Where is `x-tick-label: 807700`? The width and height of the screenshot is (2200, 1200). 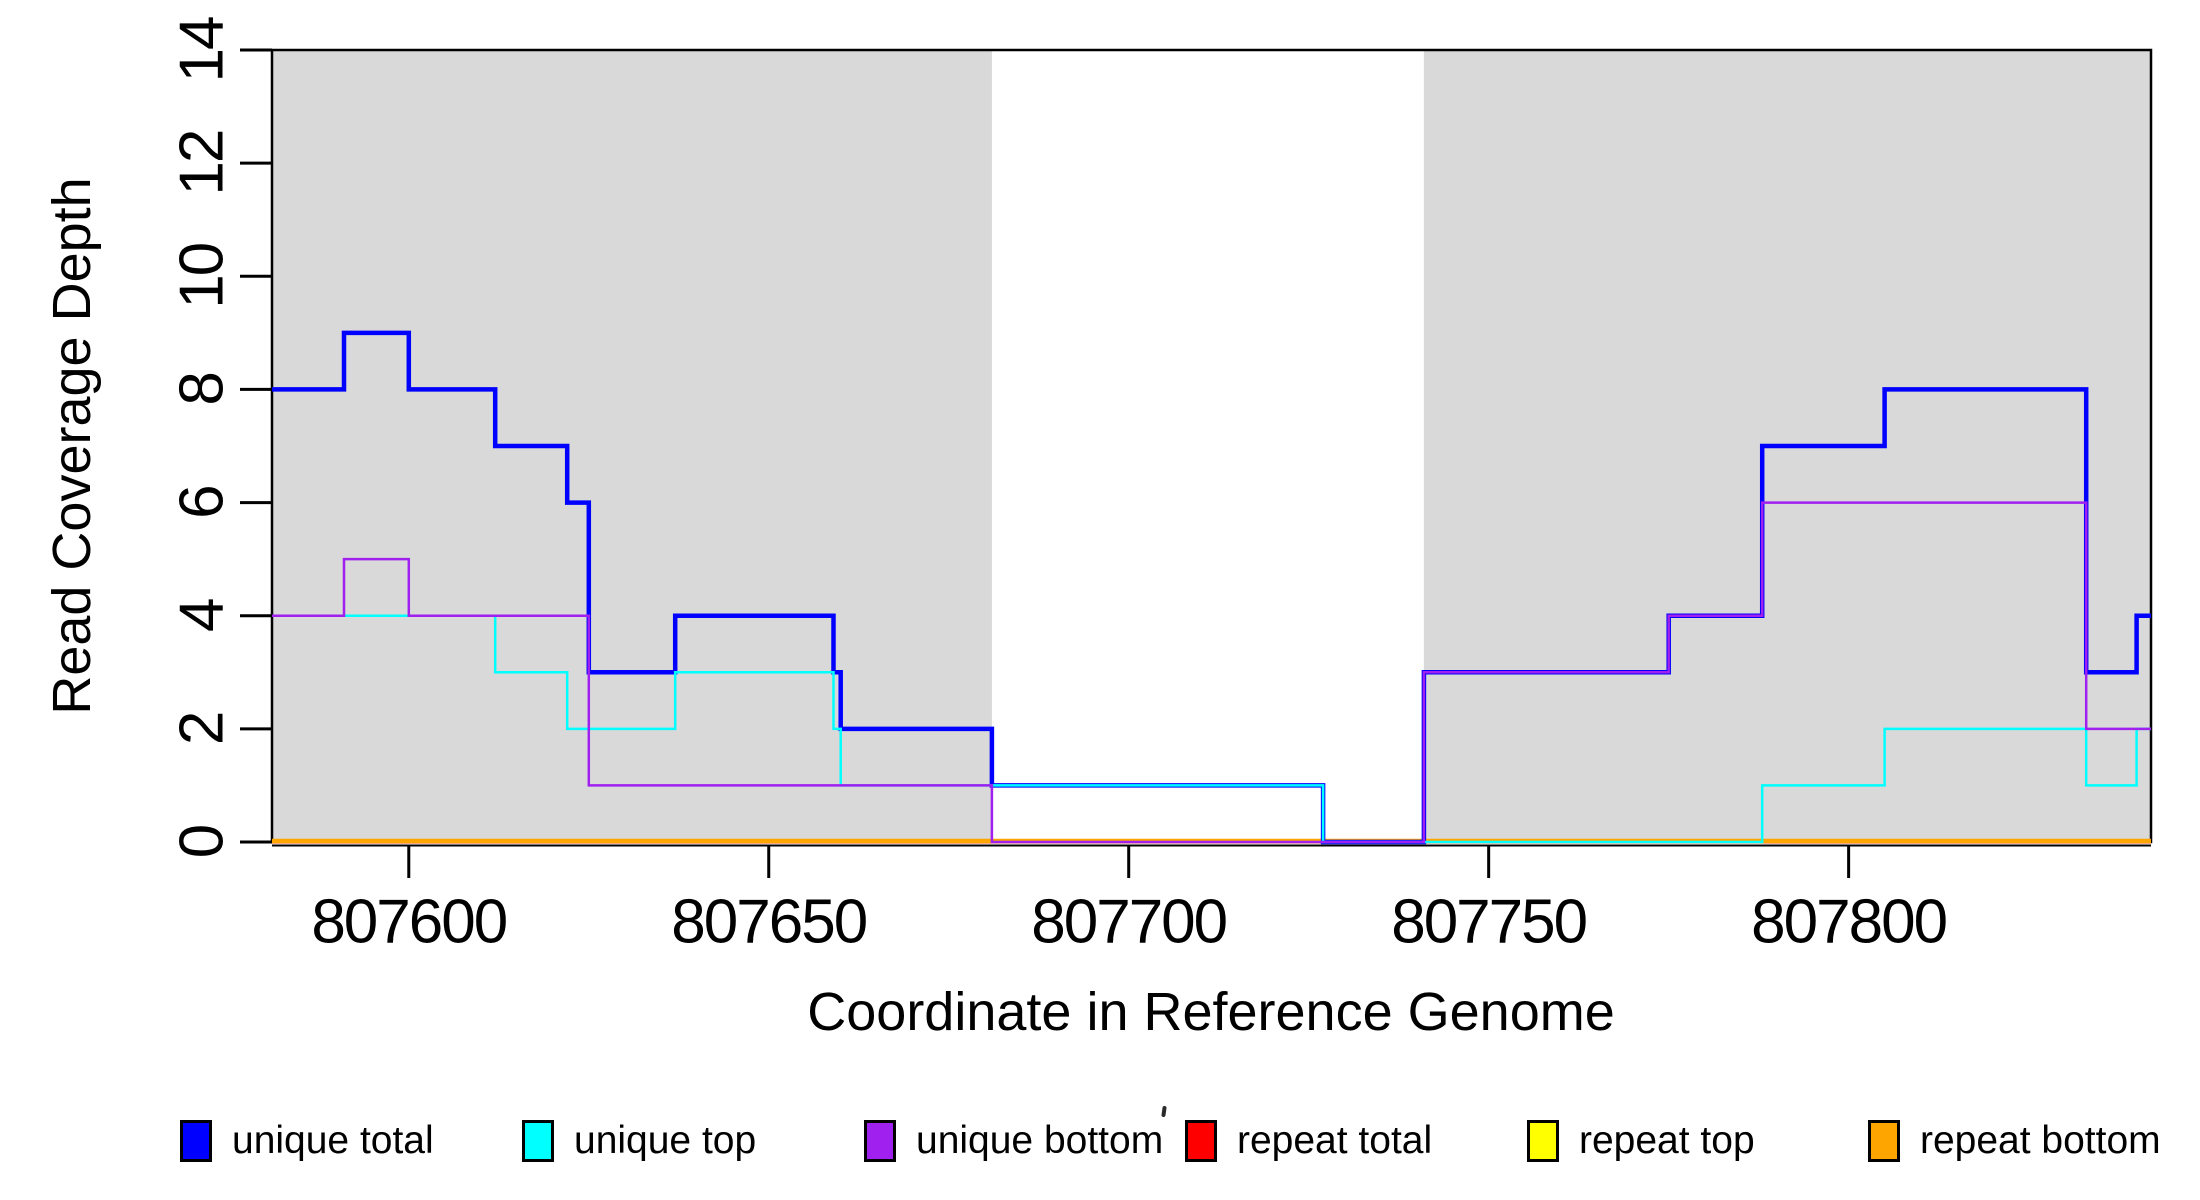 x-tick-label: 807700 is located at coordinates (1128, 922).